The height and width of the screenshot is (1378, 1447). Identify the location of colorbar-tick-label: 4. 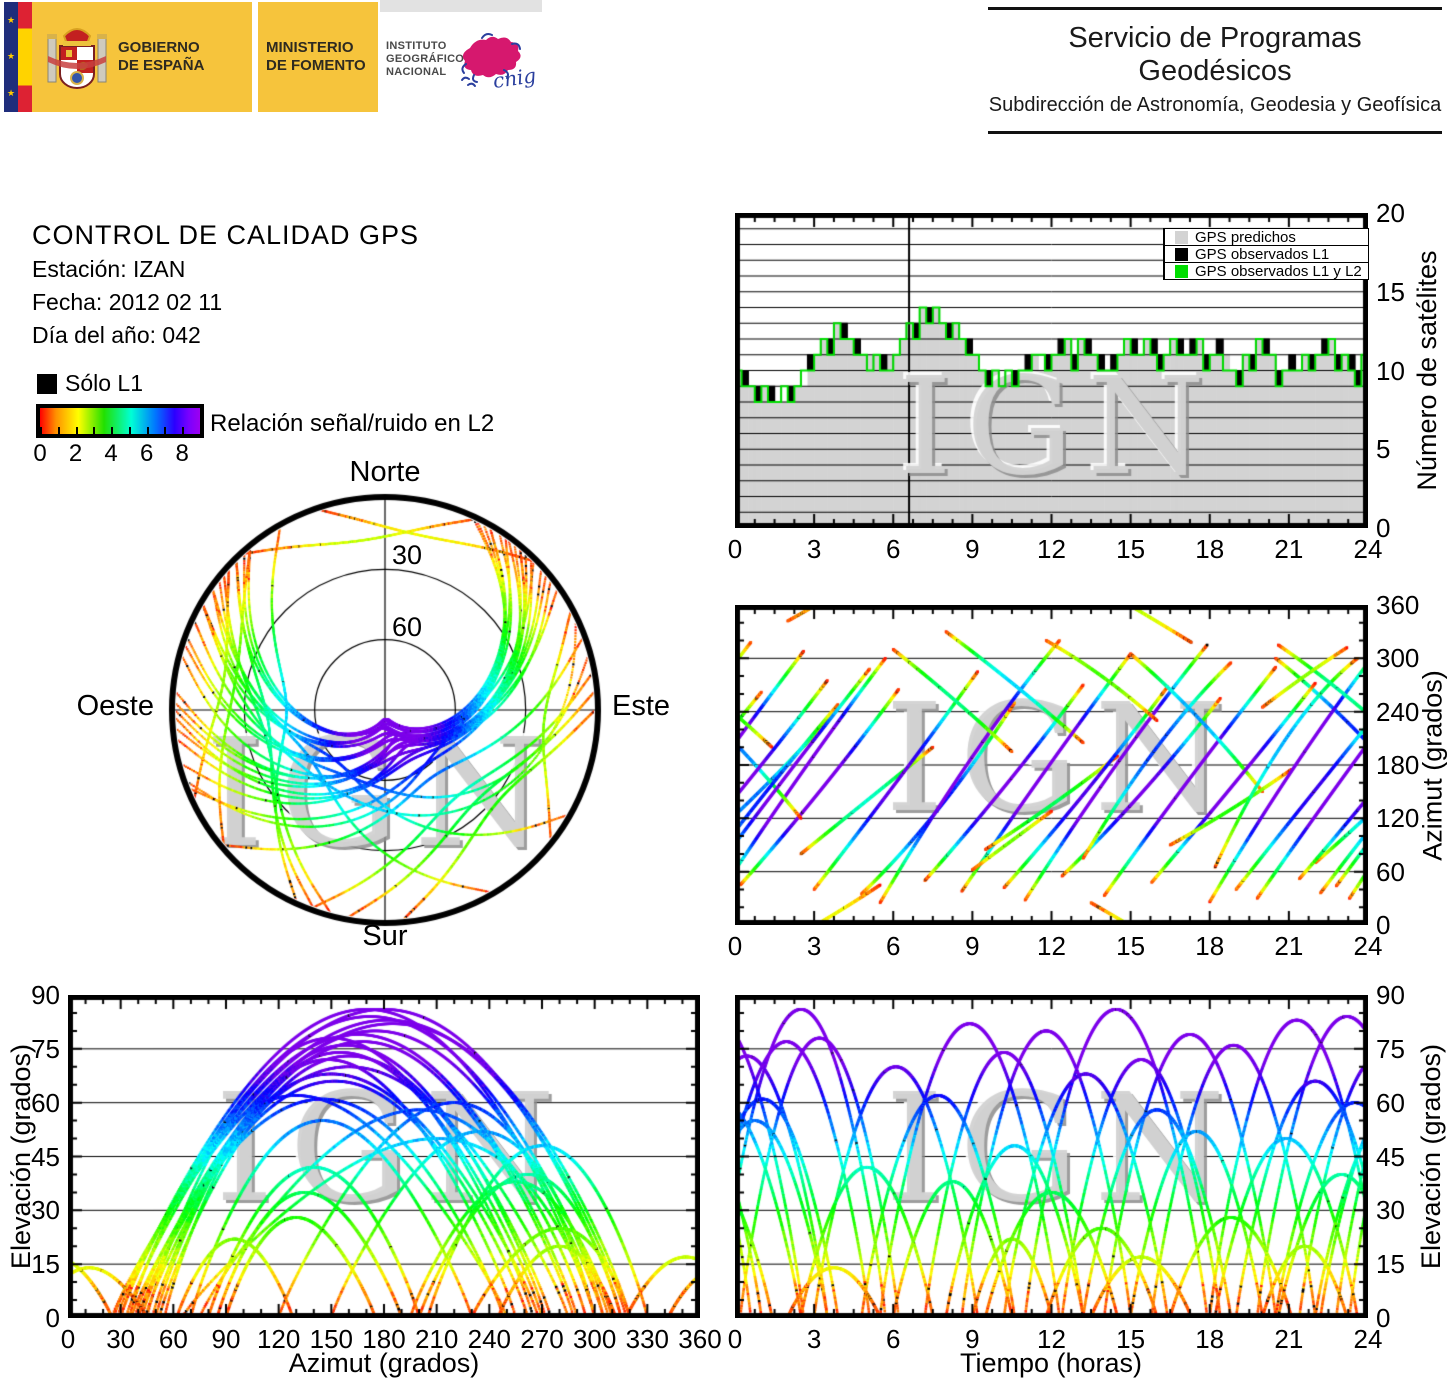
(111, 453).